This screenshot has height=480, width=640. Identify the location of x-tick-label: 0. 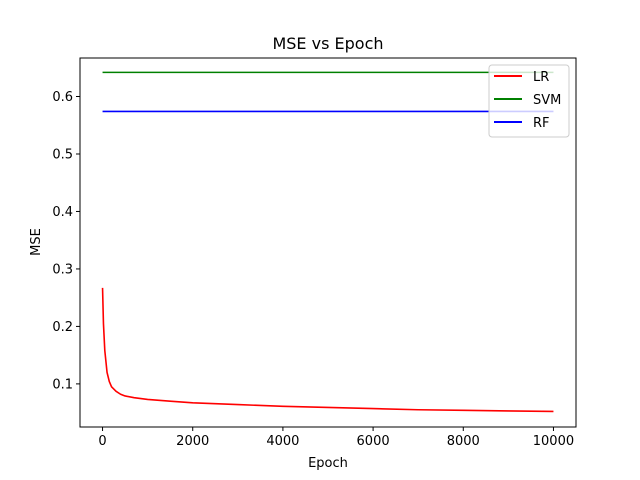
(102, 441).